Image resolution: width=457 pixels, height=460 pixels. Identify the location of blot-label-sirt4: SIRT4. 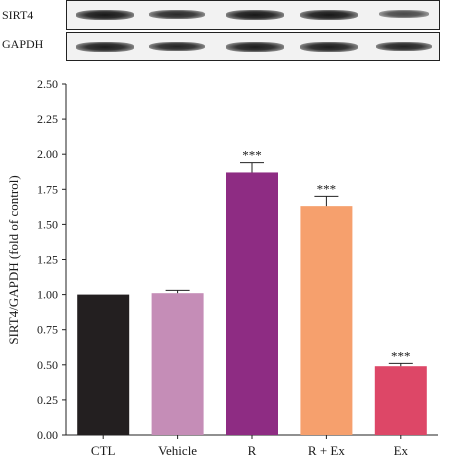
(18, 15).